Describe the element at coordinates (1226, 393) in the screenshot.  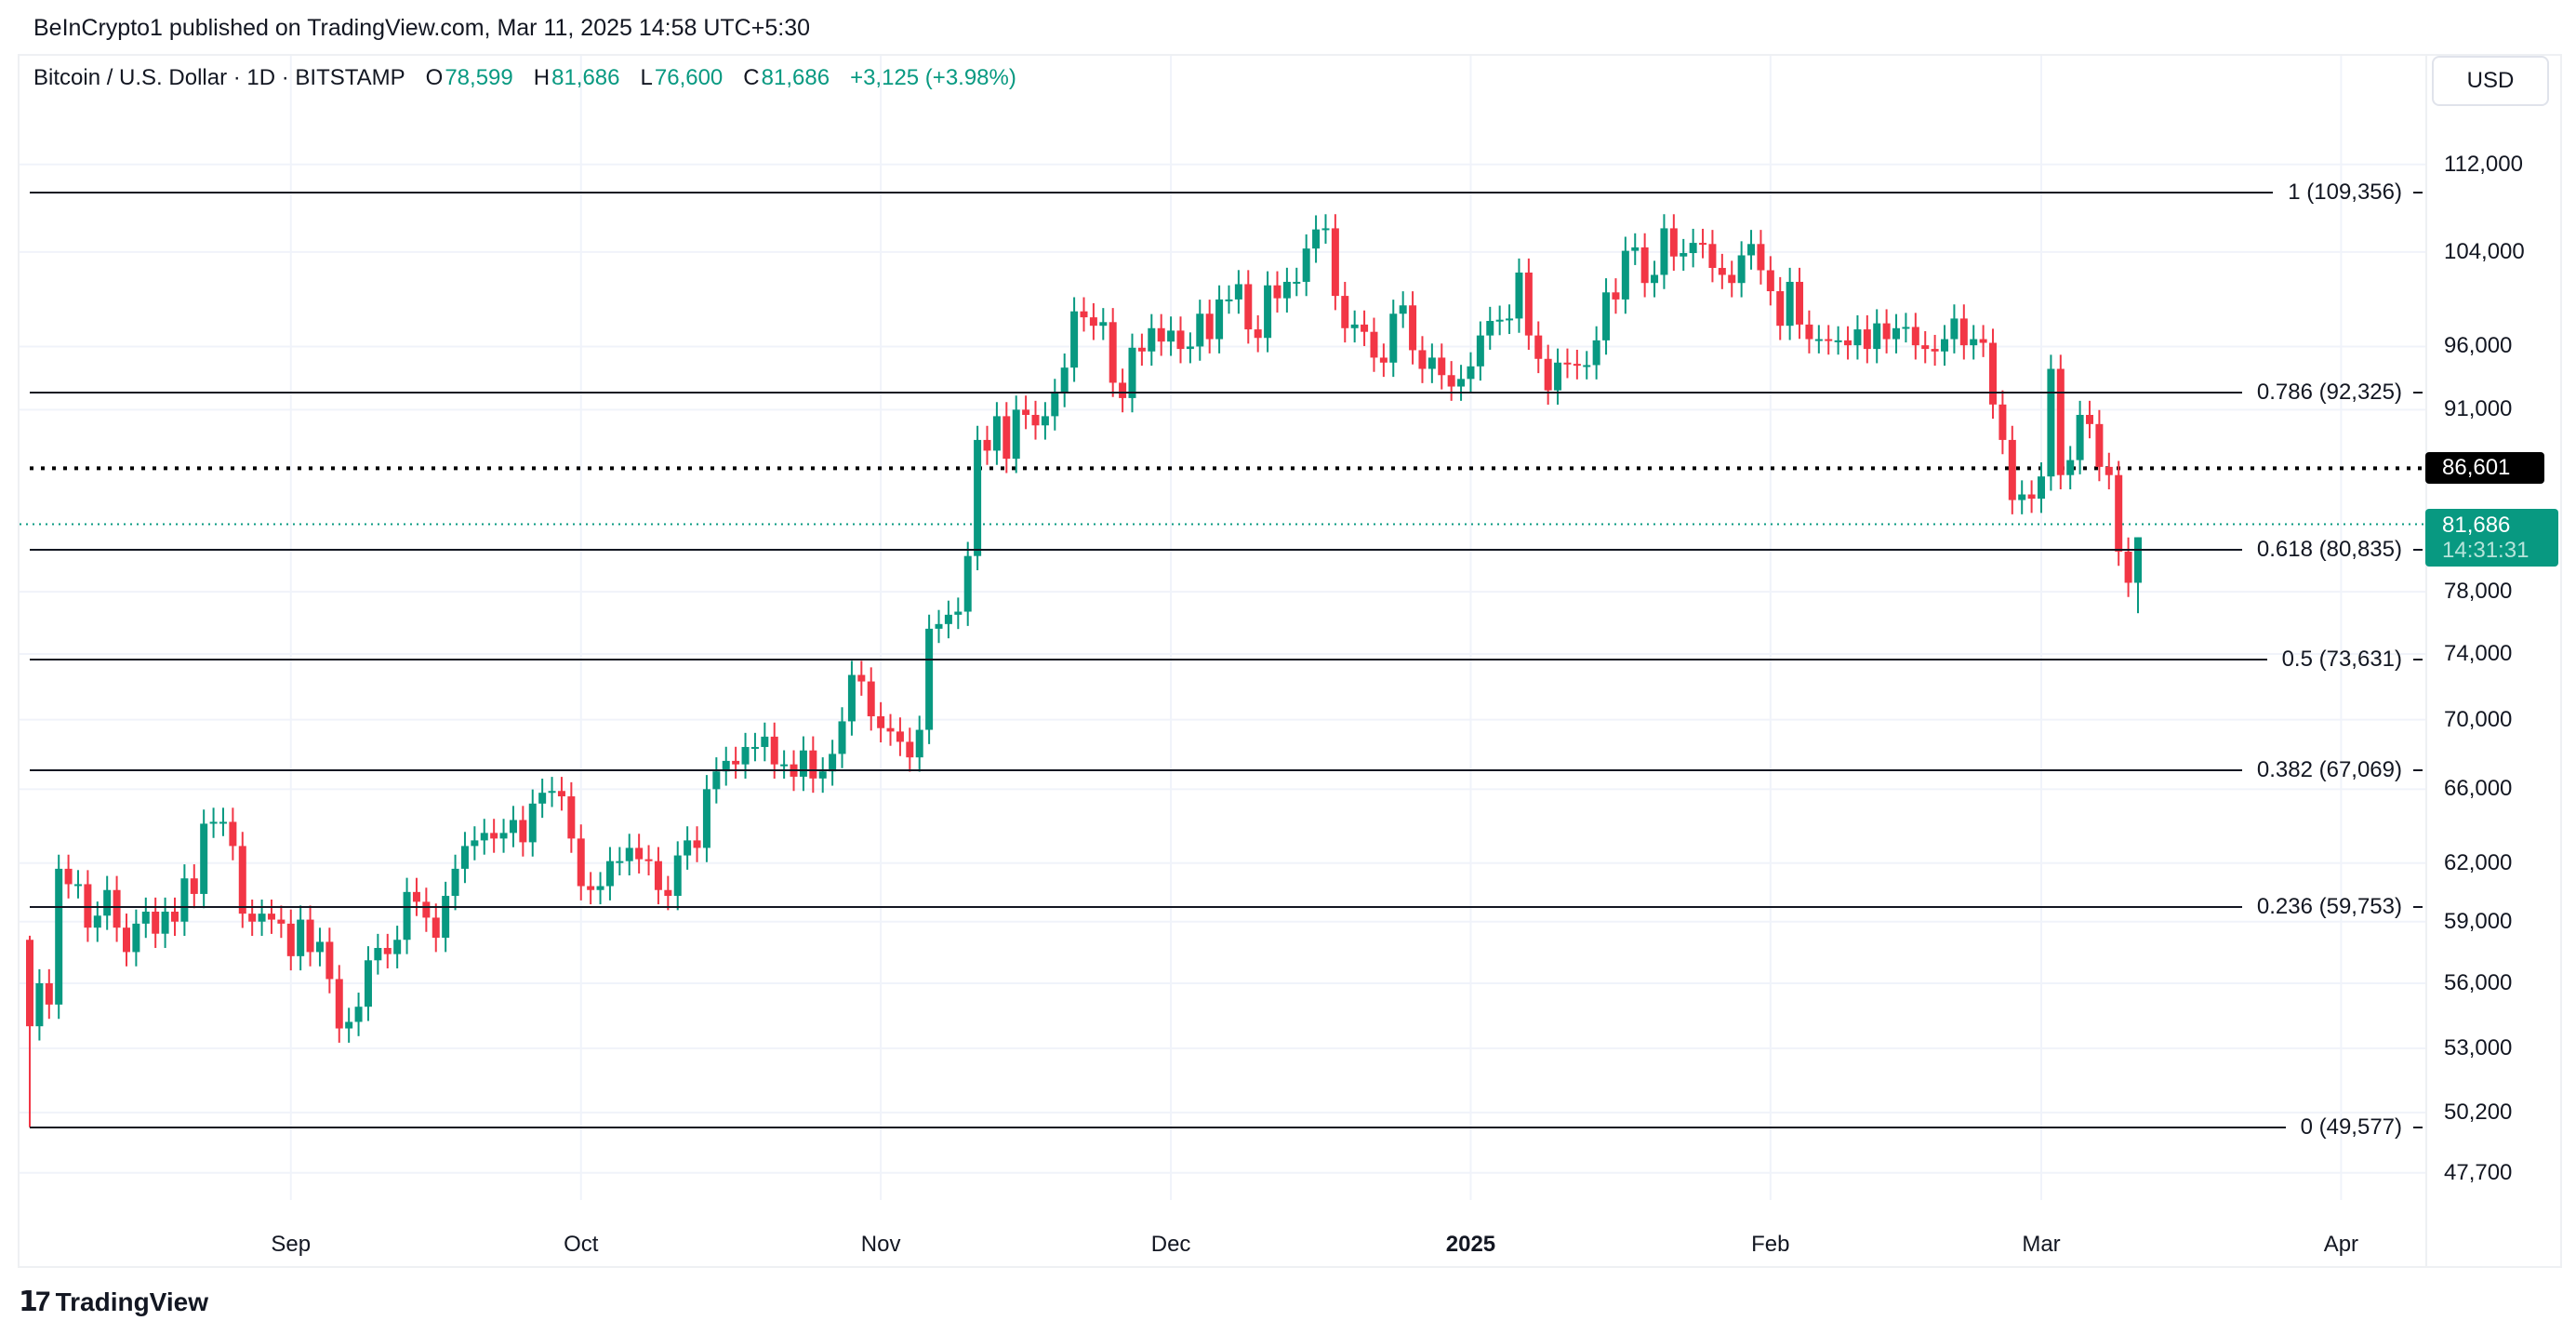
I see `fib-level: 0.786 (92,325)` at that location.